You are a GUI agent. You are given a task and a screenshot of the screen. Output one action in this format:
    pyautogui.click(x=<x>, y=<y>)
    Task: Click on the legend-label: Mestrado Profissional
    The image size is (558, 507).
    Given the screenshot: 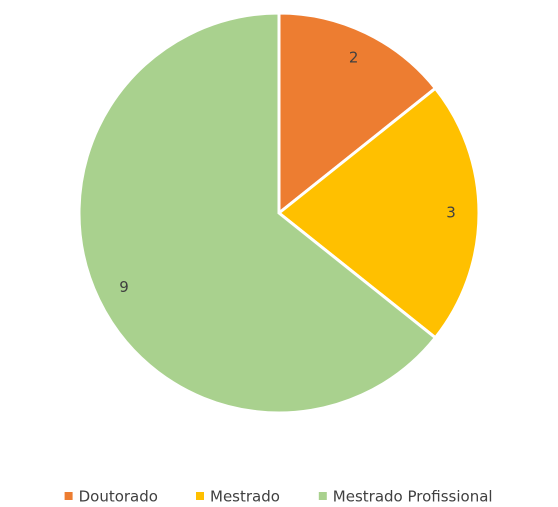 What is the action you would take?
    pyautogui.click(x=413, y=497)
    